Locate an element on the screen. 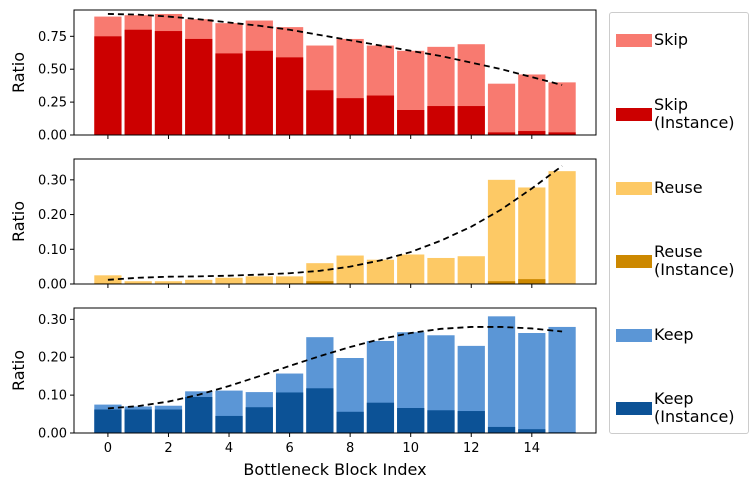  legend-item: Keep is located at coordinates (655, 335).